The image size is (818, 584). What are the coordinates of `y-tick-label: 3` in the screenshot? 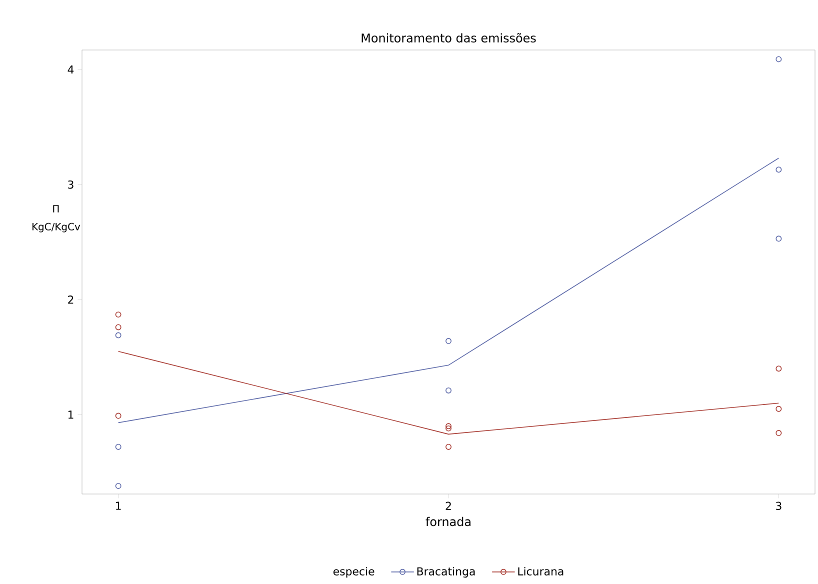 It's located at (71, 184).